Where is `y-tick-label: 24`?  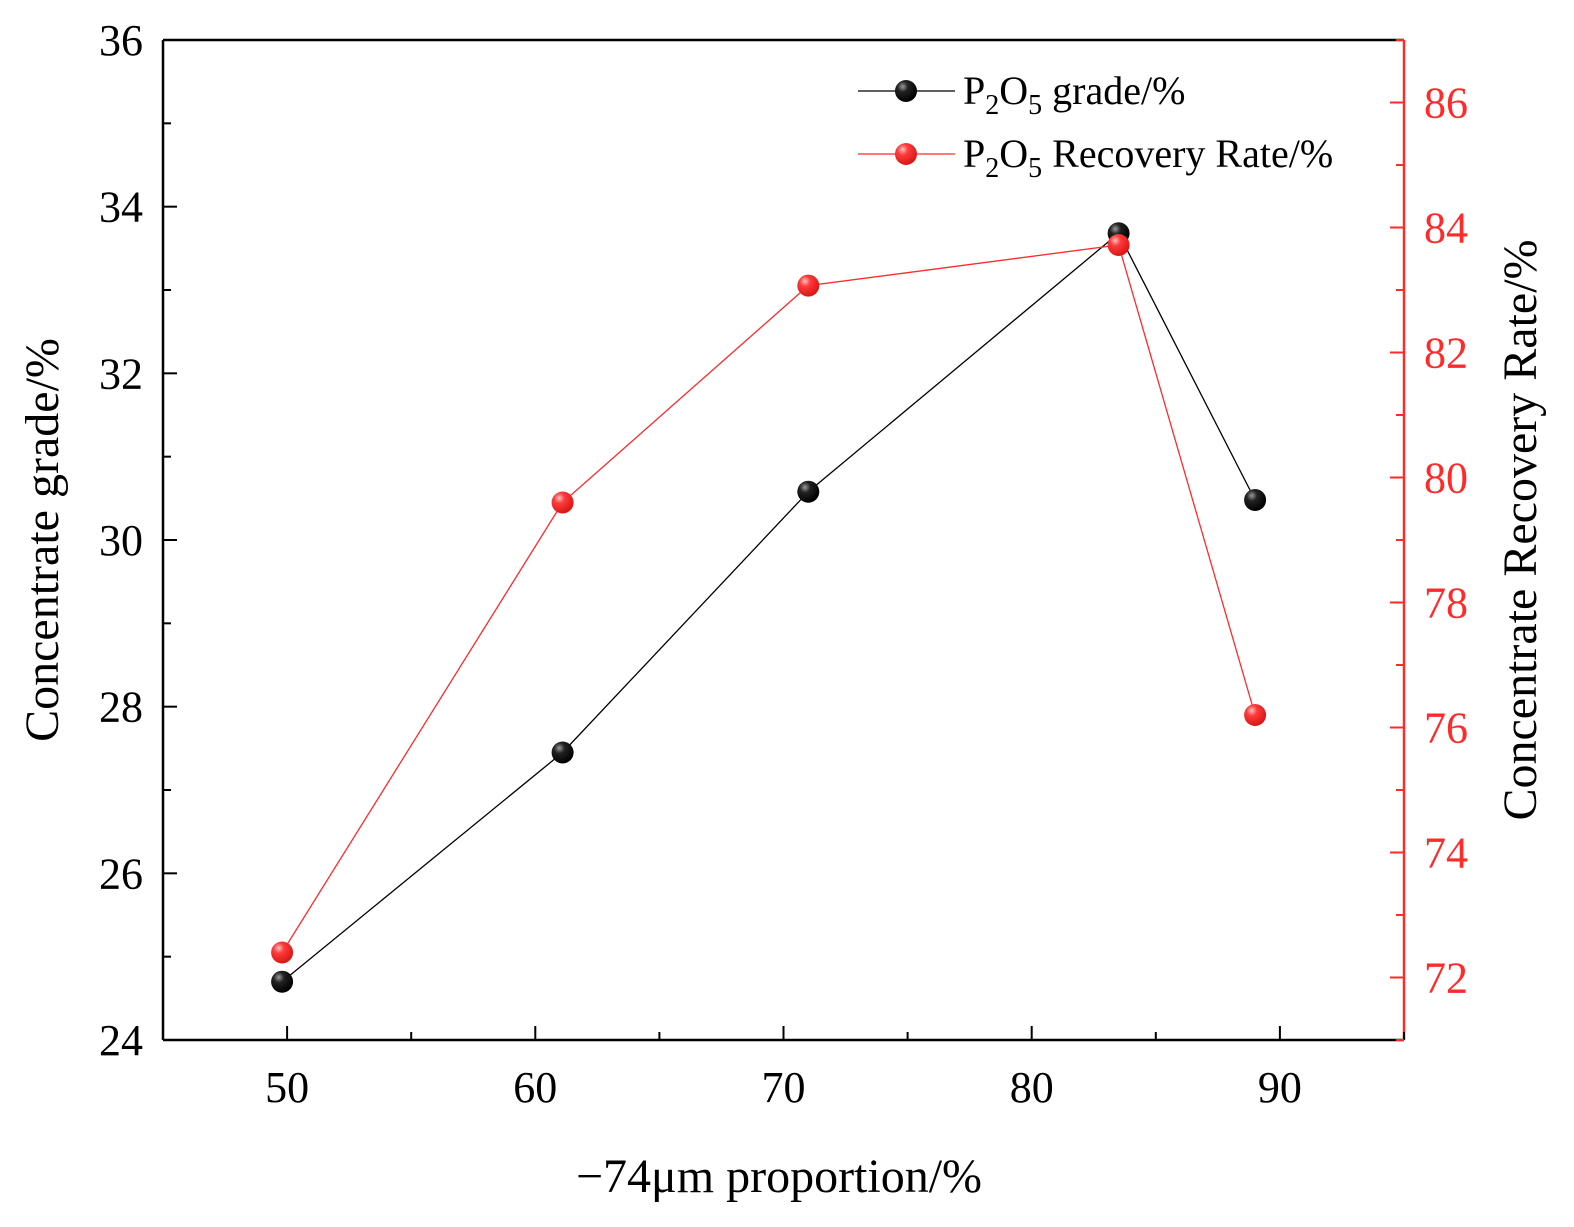 y-tick-label: 24 is located at coordinates (121, 1040).